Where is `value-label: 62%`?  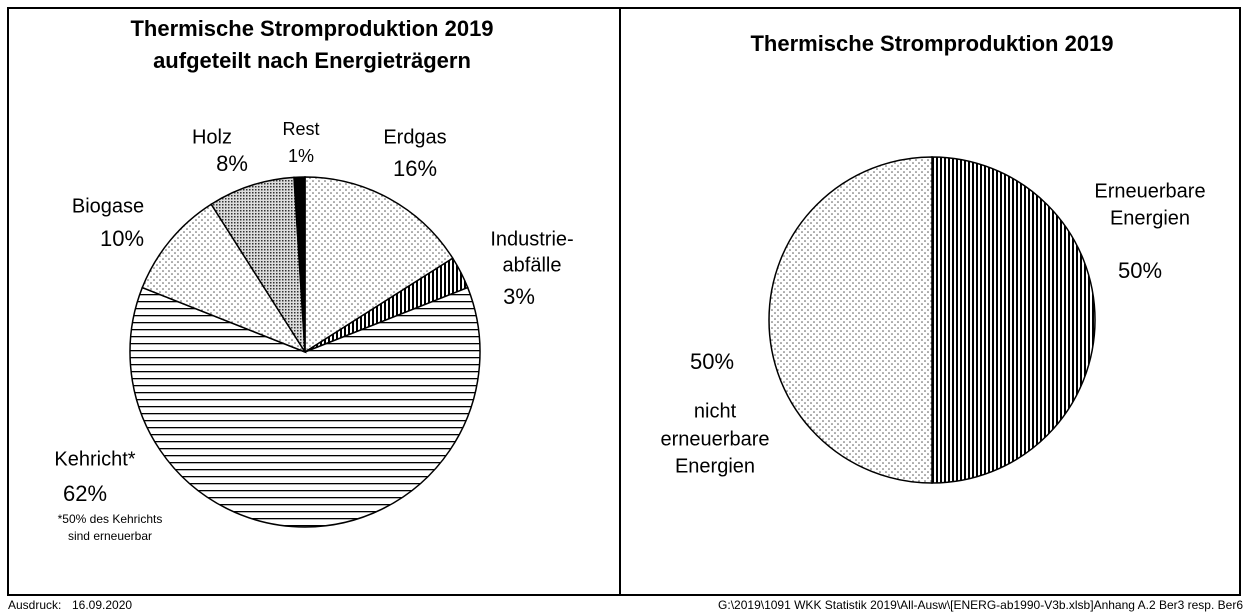 value-label: 62% is located at coordinates (85, 493).